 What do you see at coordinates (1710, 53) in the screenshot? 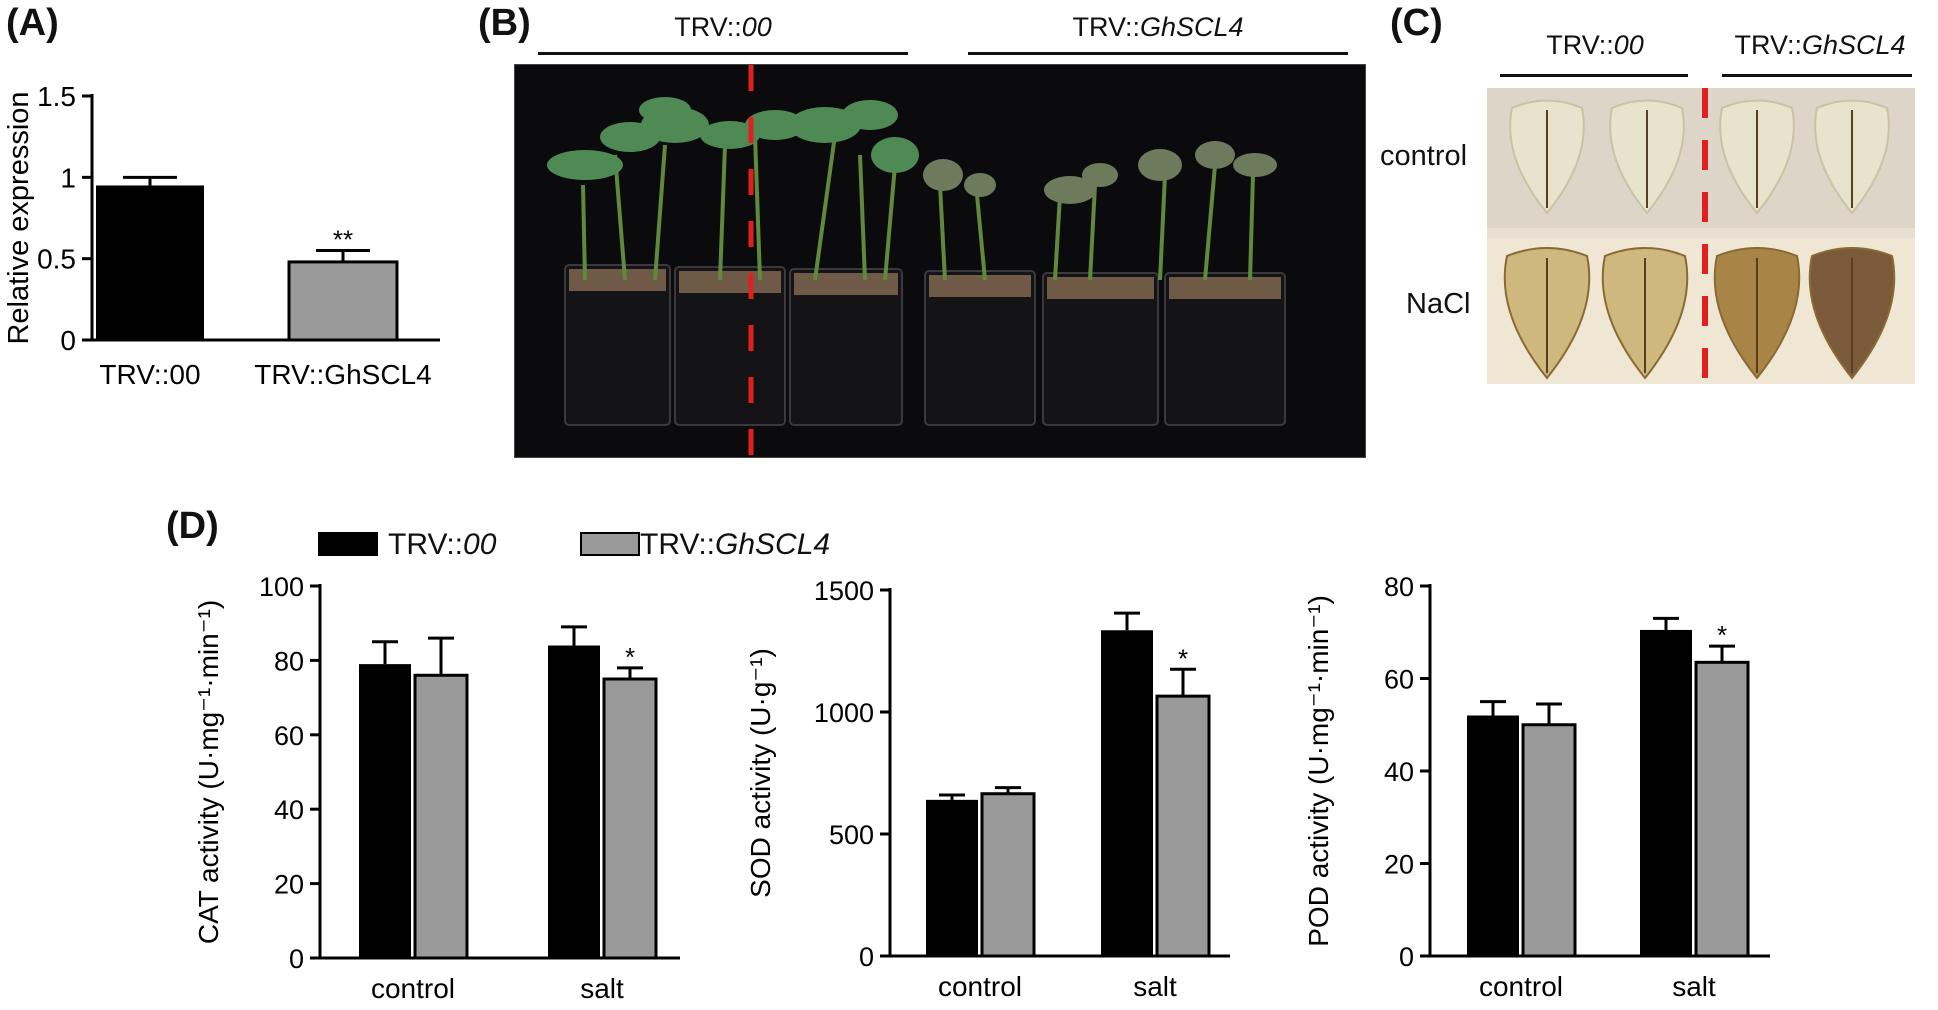
I see `panel-c-header: TRV::00 TRV::GhSCL4` at bounding box center [1710, 53].